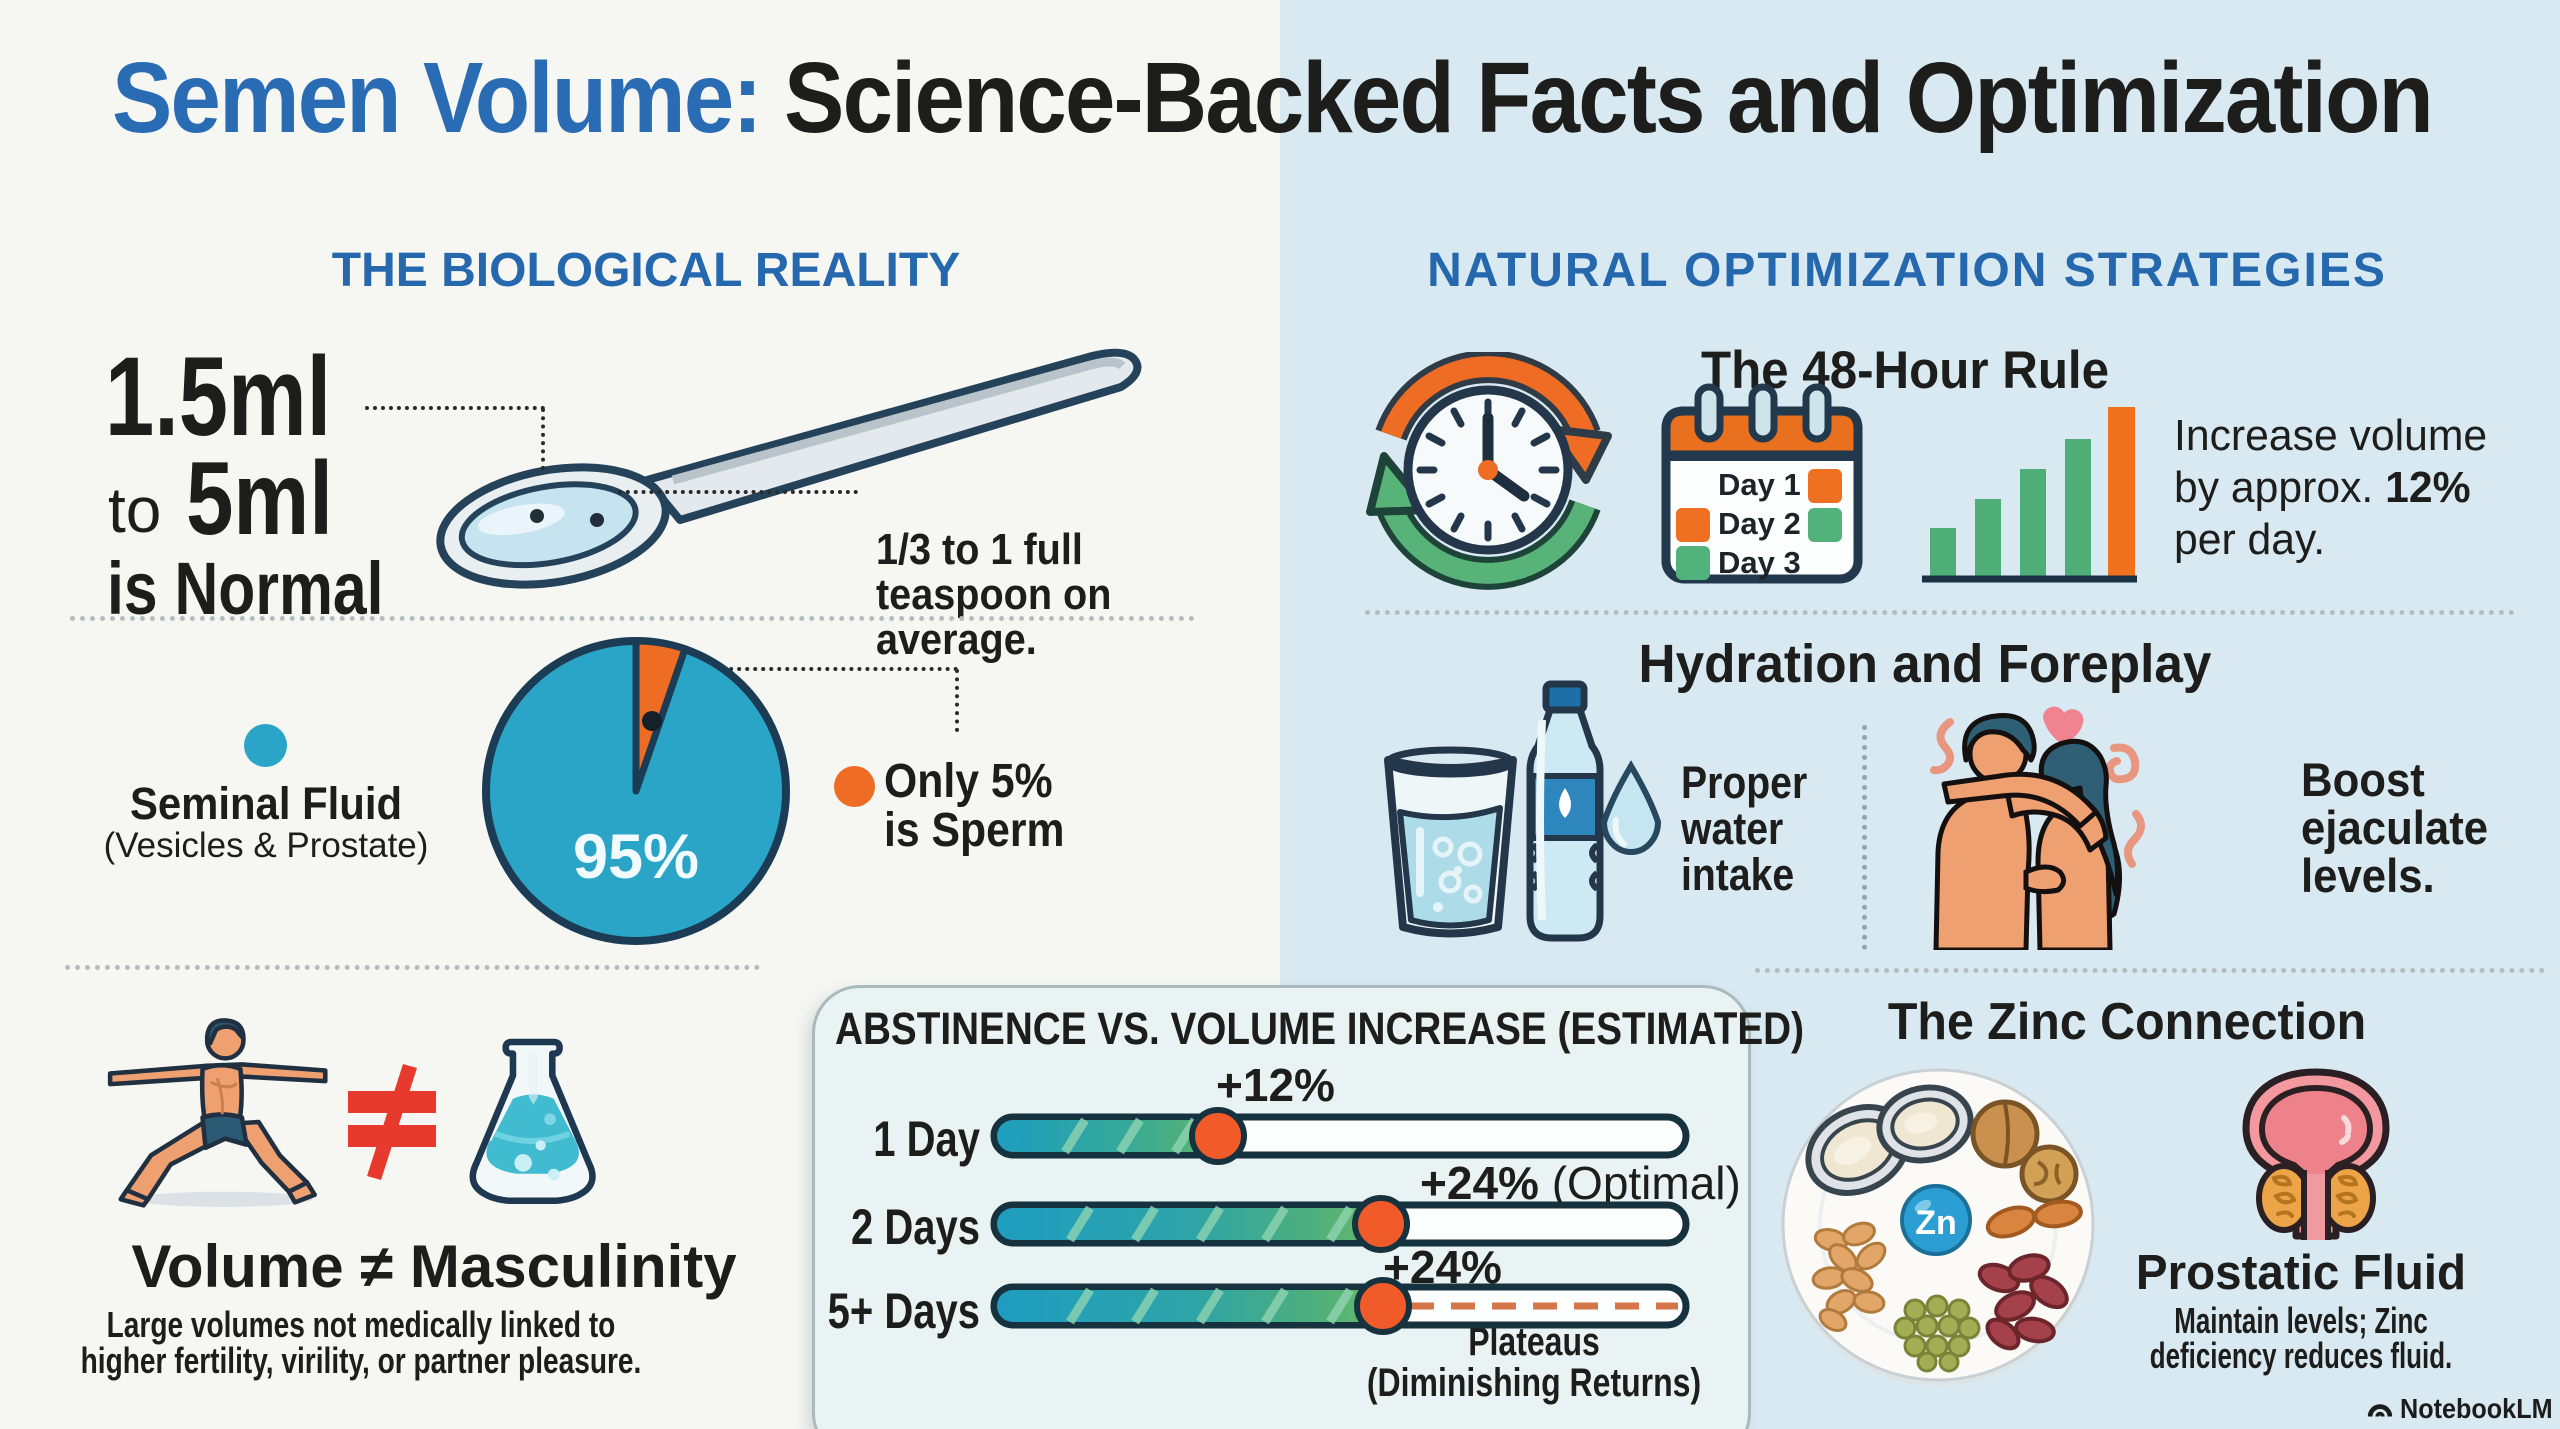 The height and width of the screenshot is (1429, 2560). Describe the element at coordinates (1759, 562) in the screenshot. I see `svg-text: Day 3` at that location.